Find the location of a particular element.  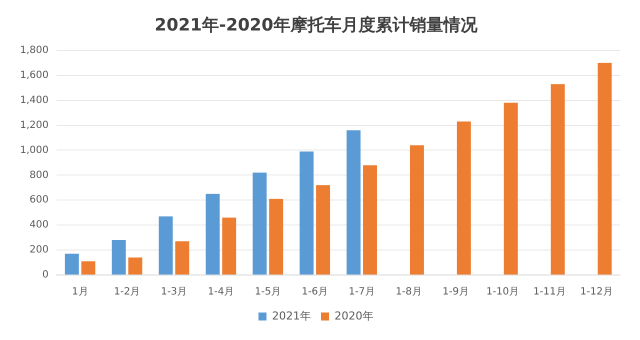

x-tick-label: 1-10月 is located at coordinates (502, 292).